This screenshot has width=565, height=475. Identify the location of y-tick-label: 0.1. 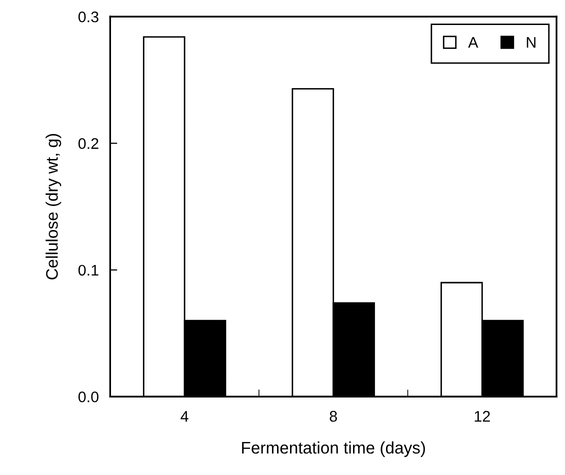
(88, 270).